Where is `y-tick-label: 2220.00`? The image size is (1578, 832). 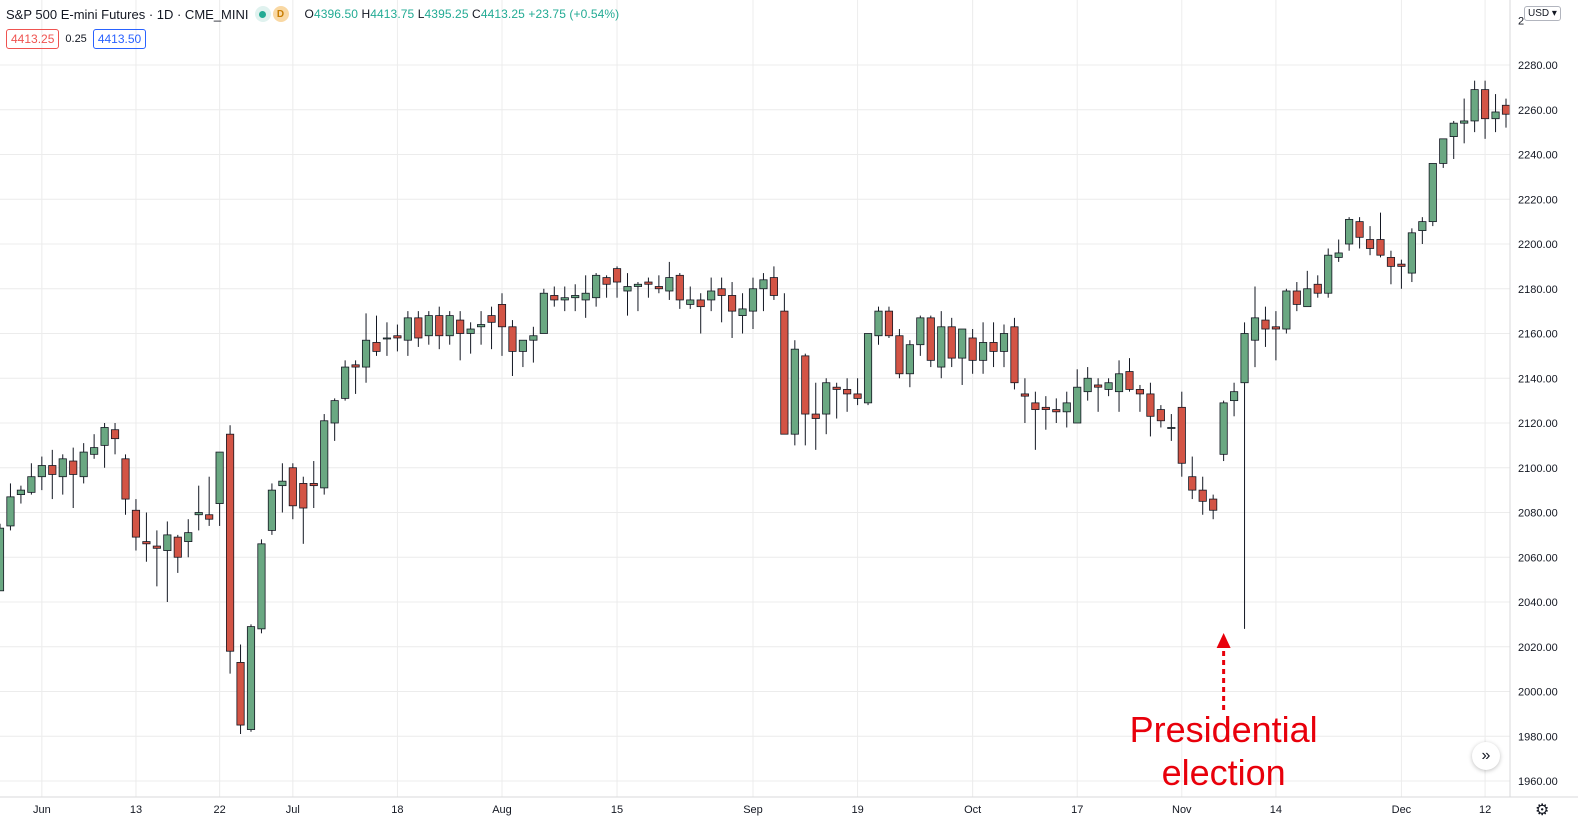 y-tick-label: 2220.00 is located at coordinates (1538, 200).